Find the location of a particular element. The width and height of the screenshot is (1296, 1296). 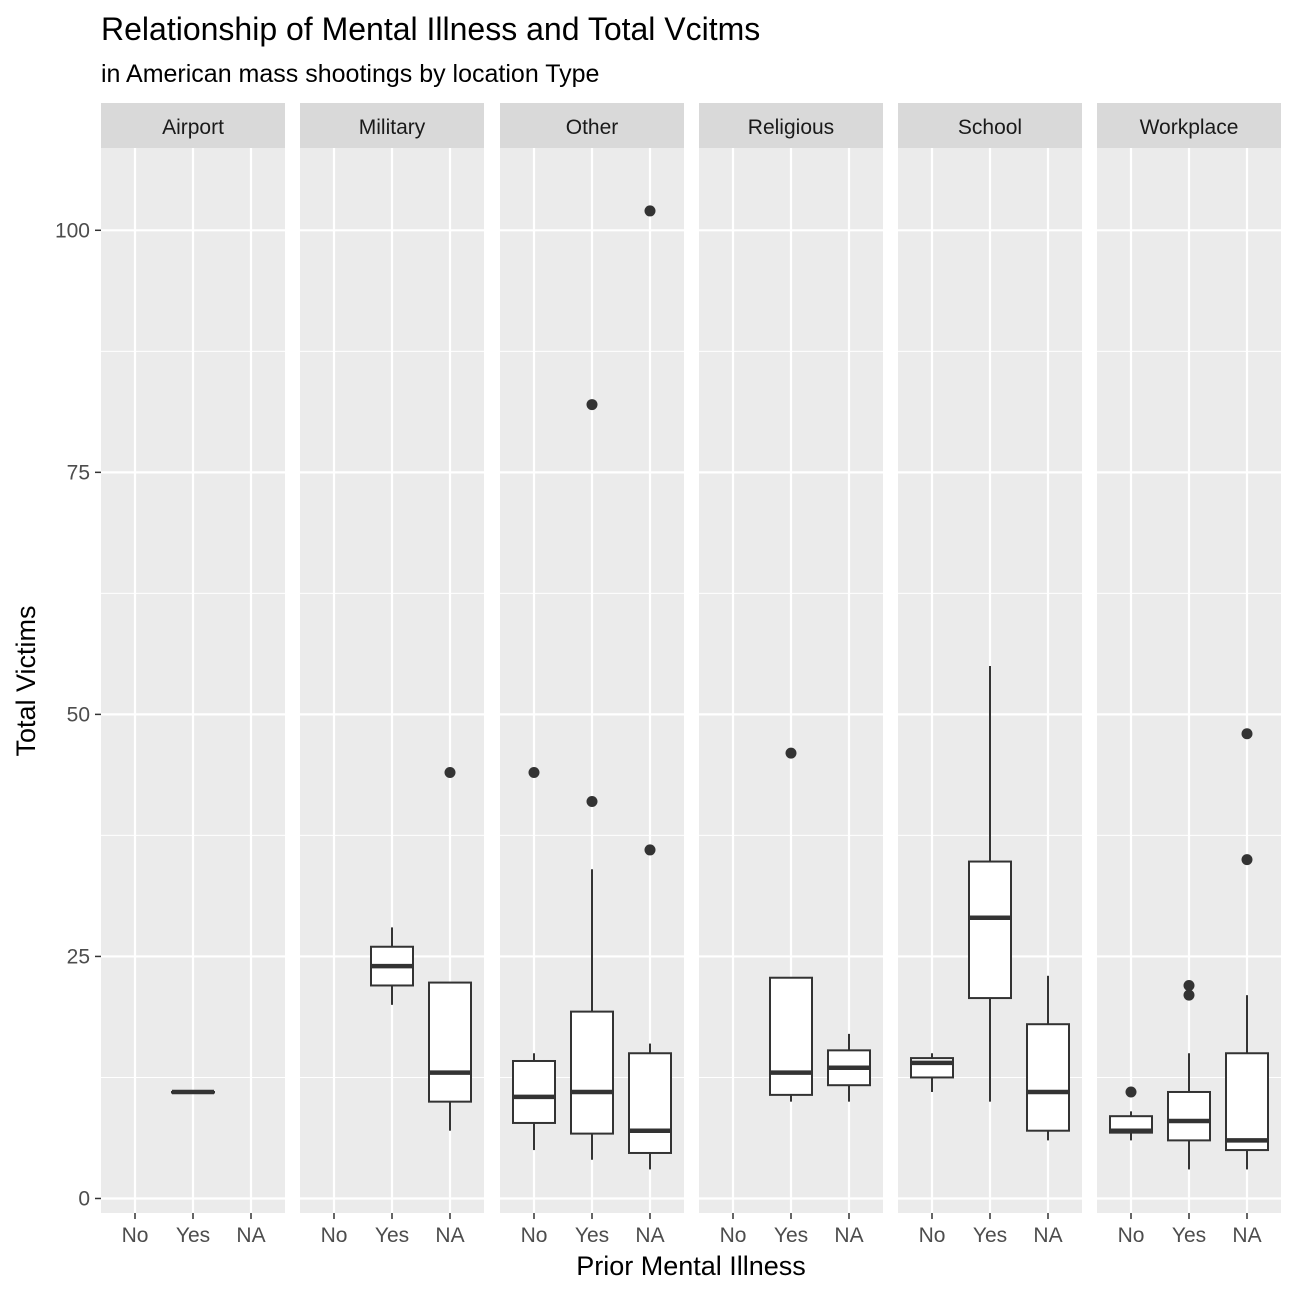

facet-school: School No Yes NA is located at coordinates (990, 675).